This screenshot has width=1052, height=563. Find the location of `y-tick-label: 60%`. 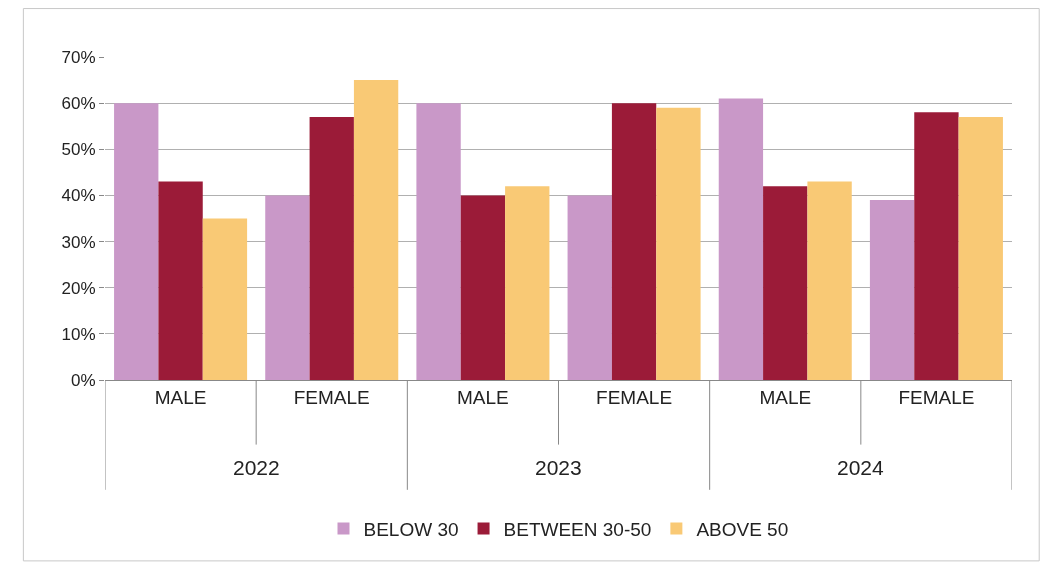

y-tick-label: 60% is located at coordinates (78, 104).